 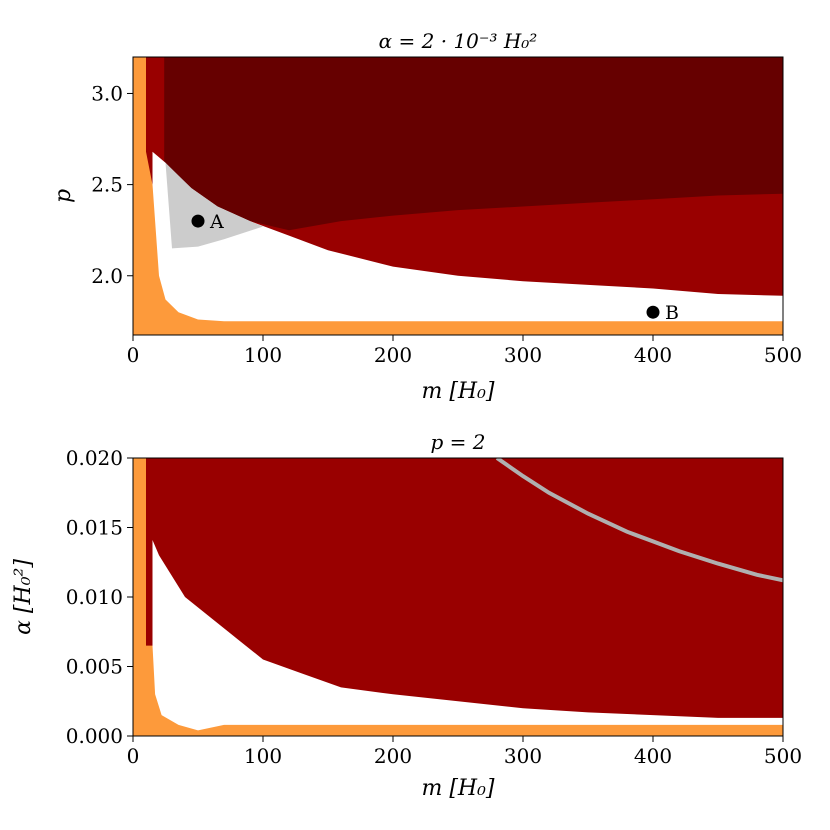 I want to click on region-gray, so click(x=214, y=205).